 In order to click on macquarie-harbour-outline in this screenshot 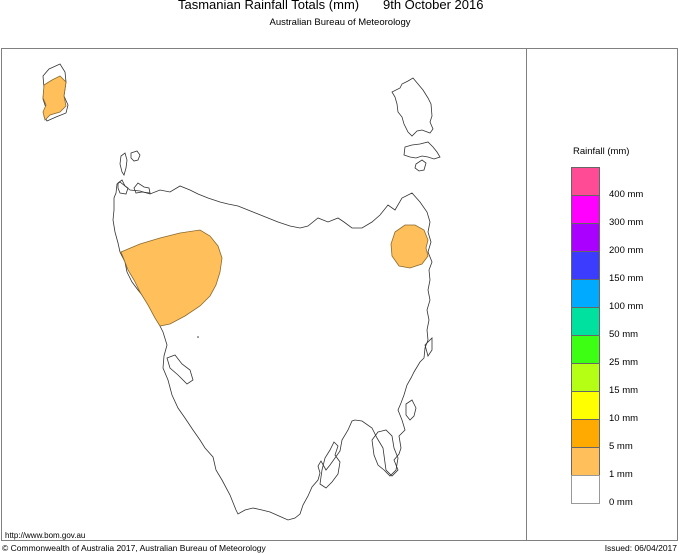, I will do `click(180, 369)`.